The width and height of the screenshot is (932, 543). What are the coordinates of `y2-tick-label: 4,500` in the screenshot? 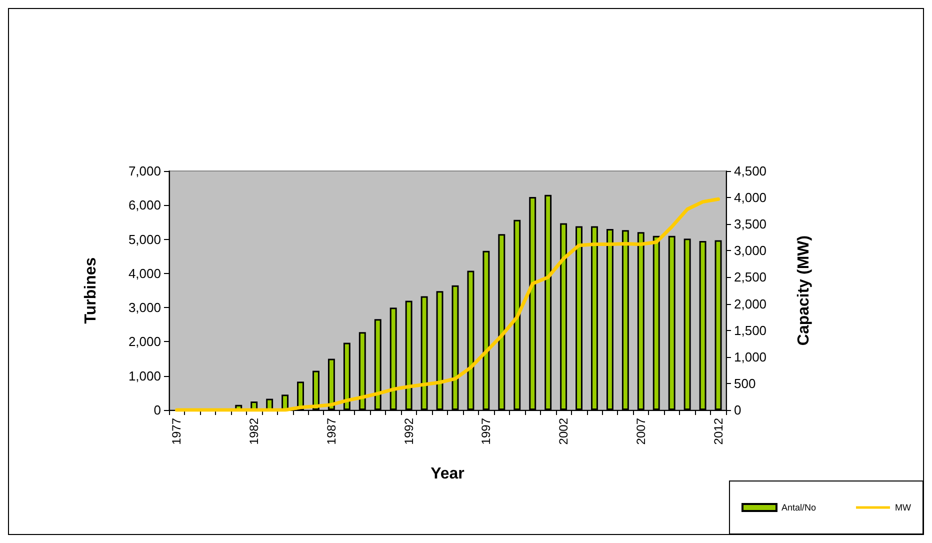 It's located at (750, 171).